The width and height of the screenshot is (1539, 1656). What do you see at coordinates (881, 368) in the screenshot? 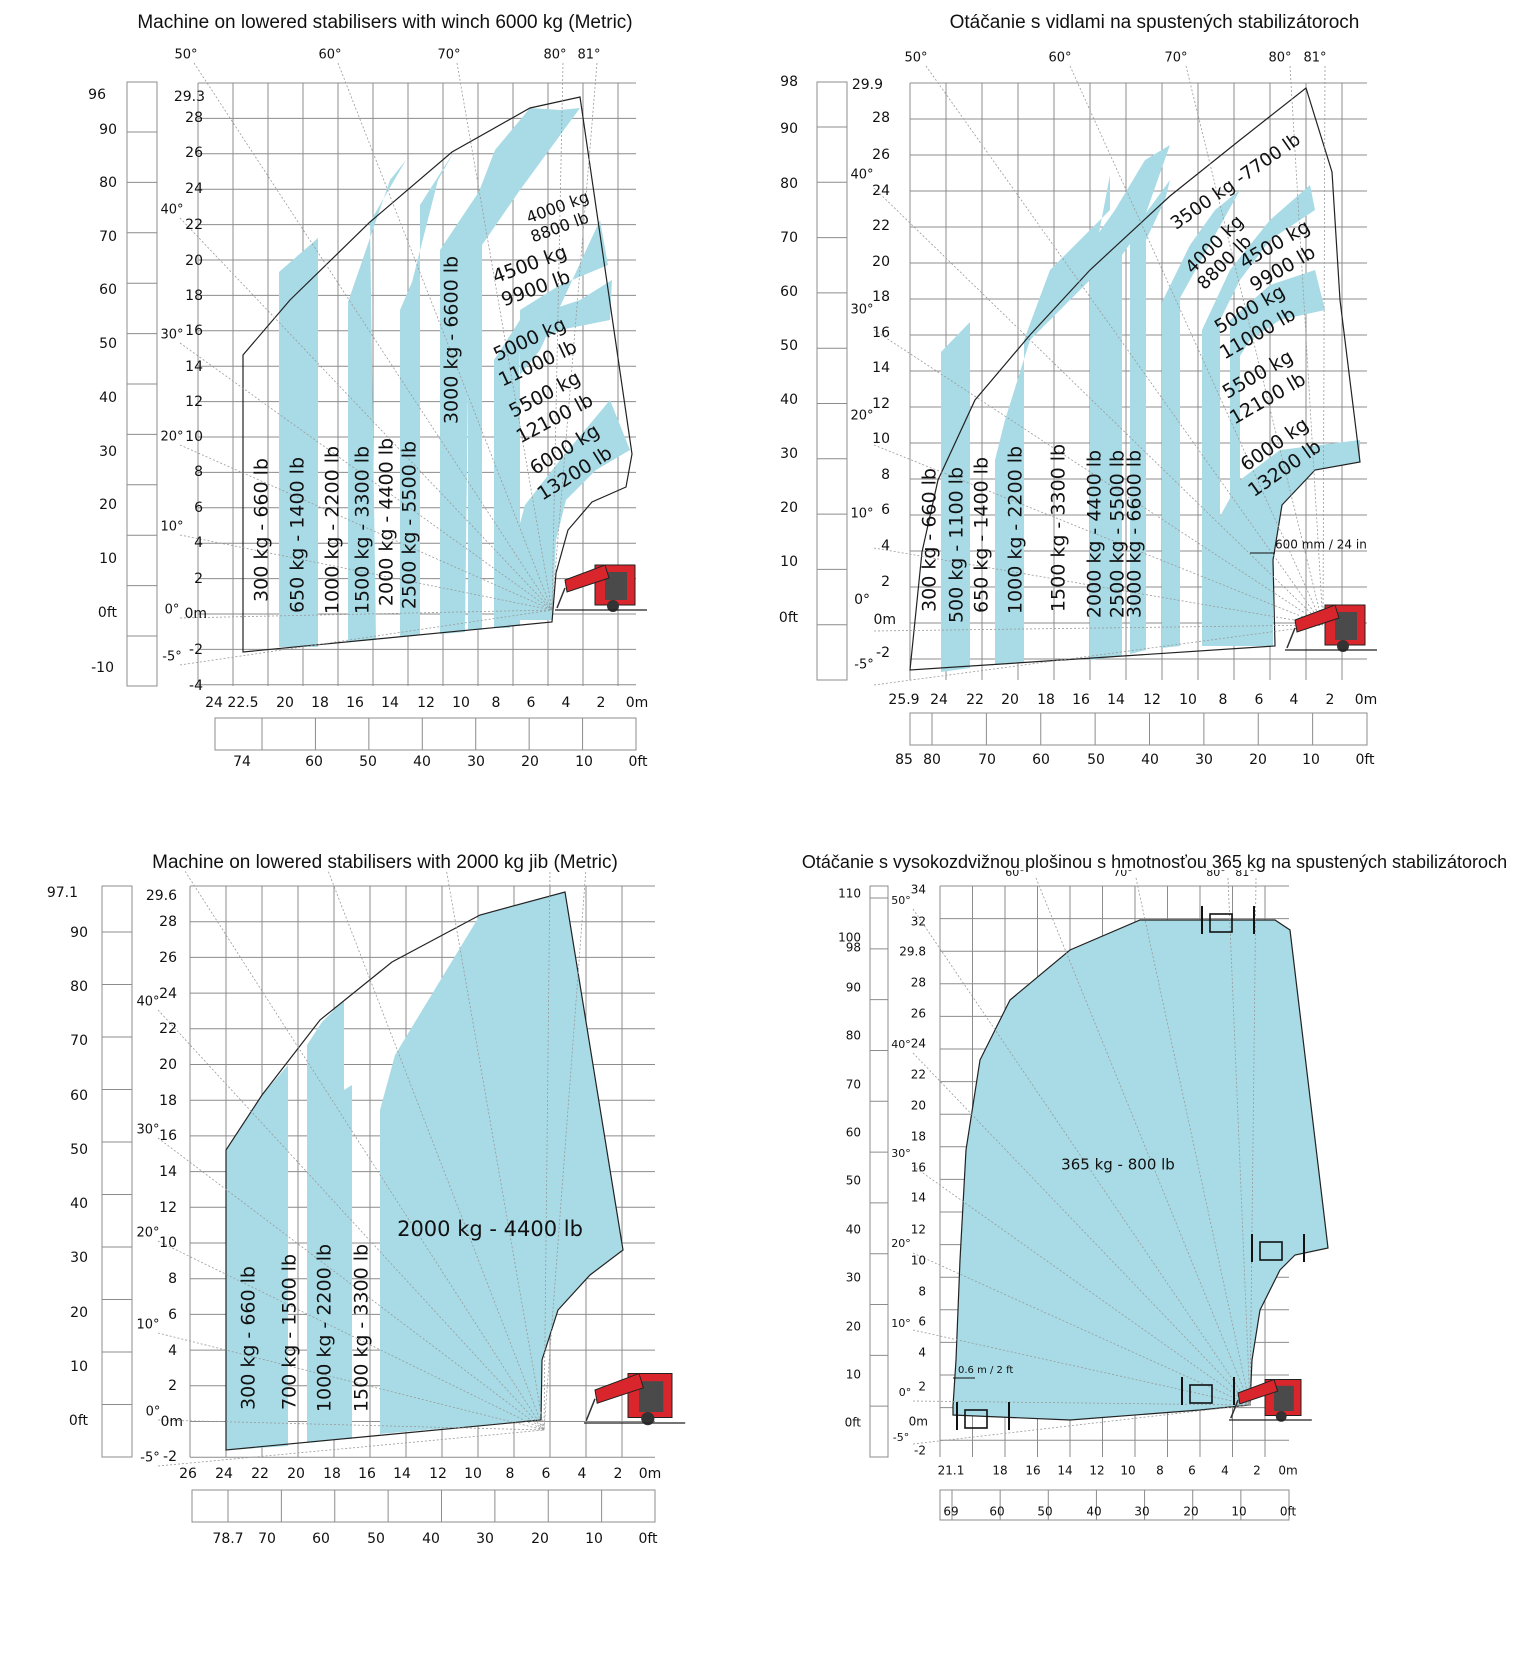
I see `y-tick-label-m: 14` at bounding box center [881, 368].